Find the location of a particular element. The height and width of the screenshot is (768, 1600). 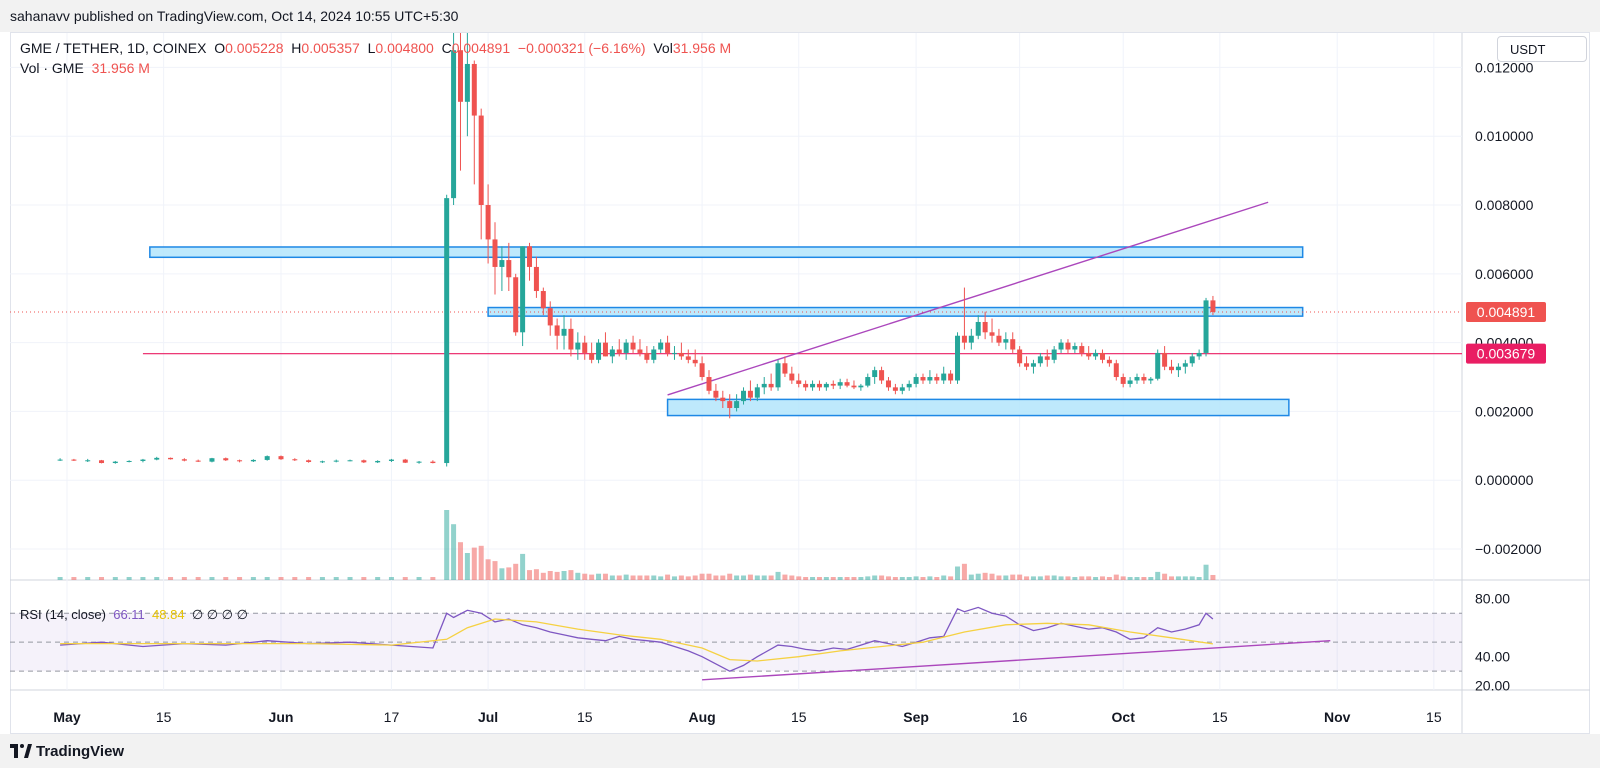

rsi-trendline is located at coordinates (1016, 660).